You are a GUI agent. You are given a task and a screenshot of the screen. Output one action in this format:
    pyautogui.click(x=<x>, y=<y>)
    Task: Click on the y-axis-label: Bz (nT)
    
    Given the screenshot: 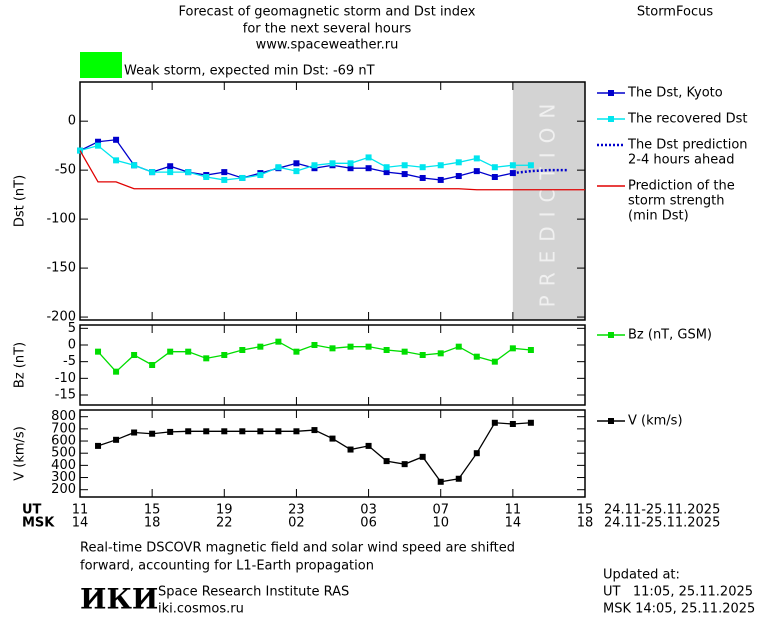 What is the action you would take?
    pyautogui.click(x=20, y=365)
    